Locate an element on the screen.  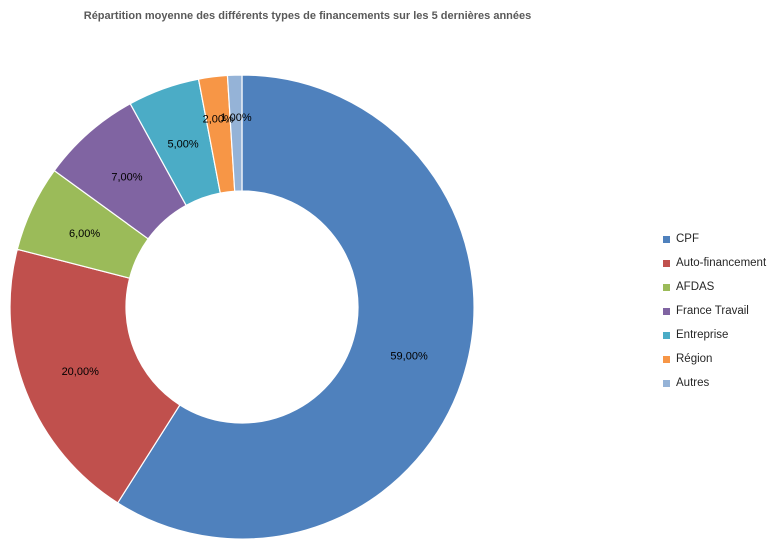
data-label-auto-financement: 20,00% is located at coordinates (81, 372).